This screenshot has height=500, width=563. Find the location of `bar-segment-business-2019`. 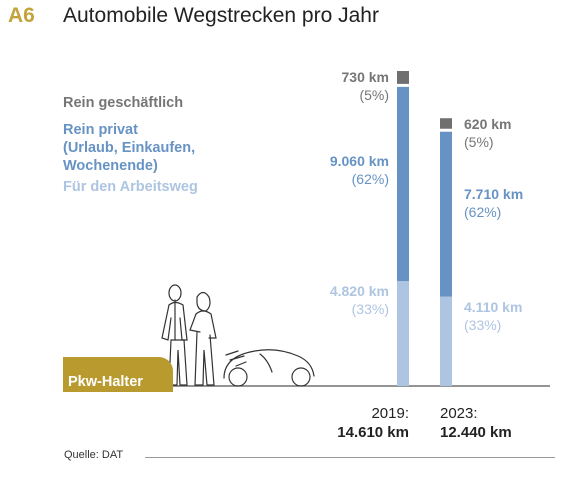

bar-segment-business-2019 is located at coordinates (403, 77).